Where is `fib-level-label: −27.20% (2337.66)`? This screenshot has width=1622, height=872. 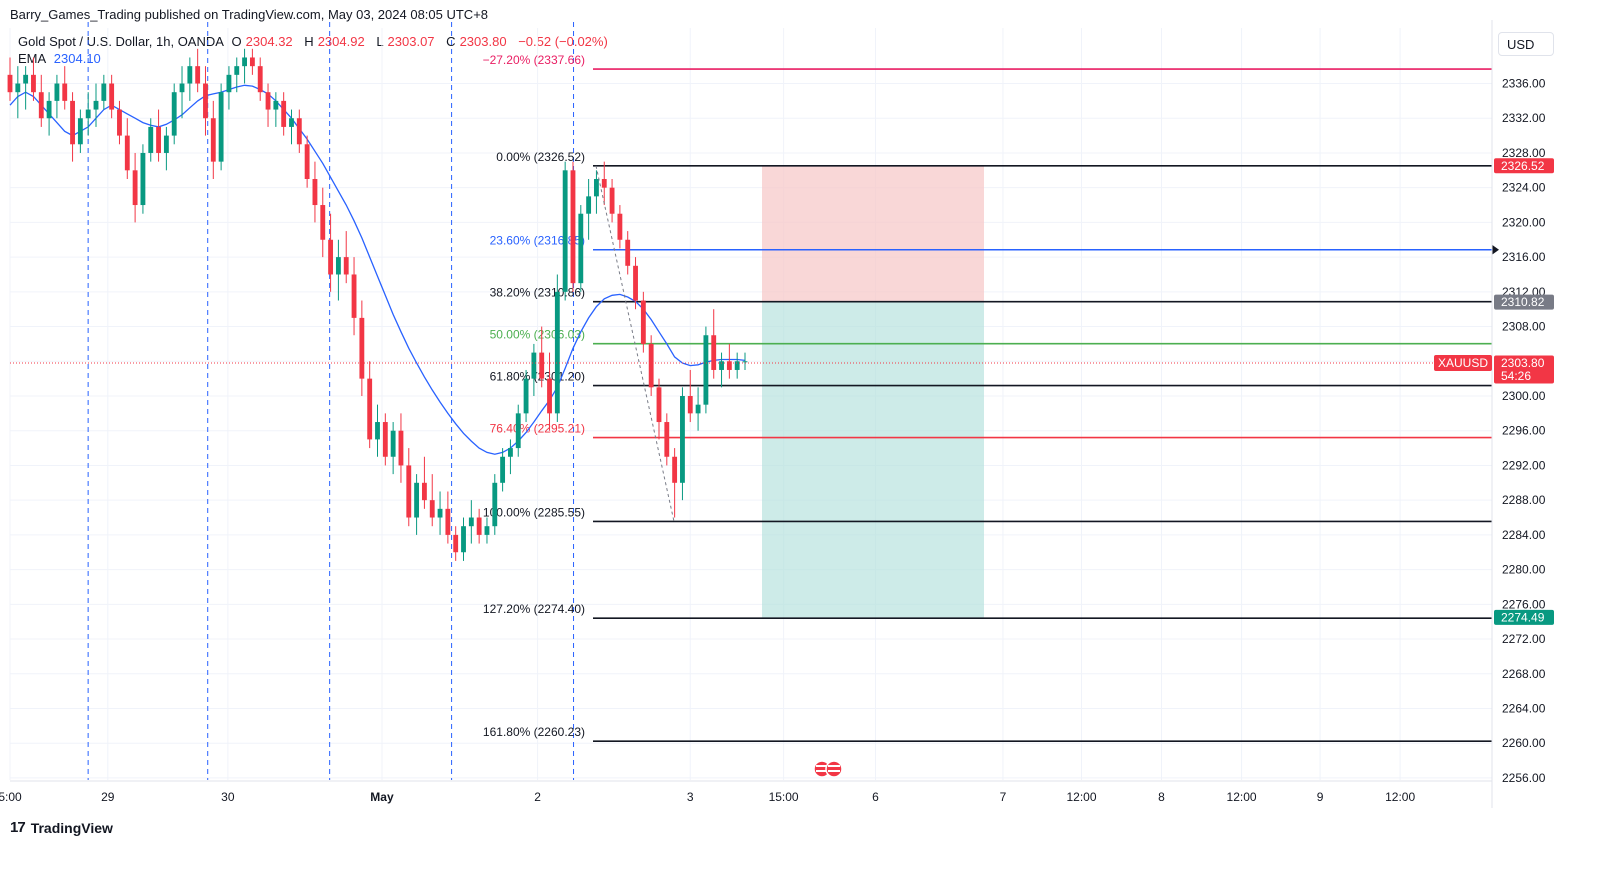
fib-level-label: −27.20% (2337.66) is located at coordinates (534, 60).